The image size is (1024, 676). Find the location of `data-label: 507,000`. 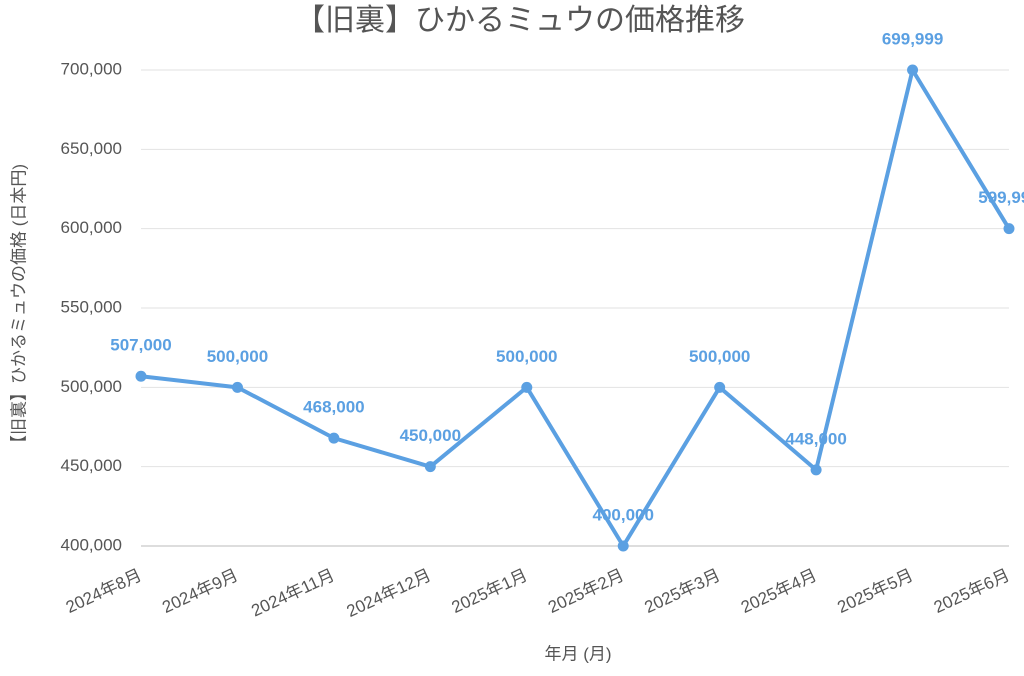

data-label: 507,000 is located at coordinates (140, 345).